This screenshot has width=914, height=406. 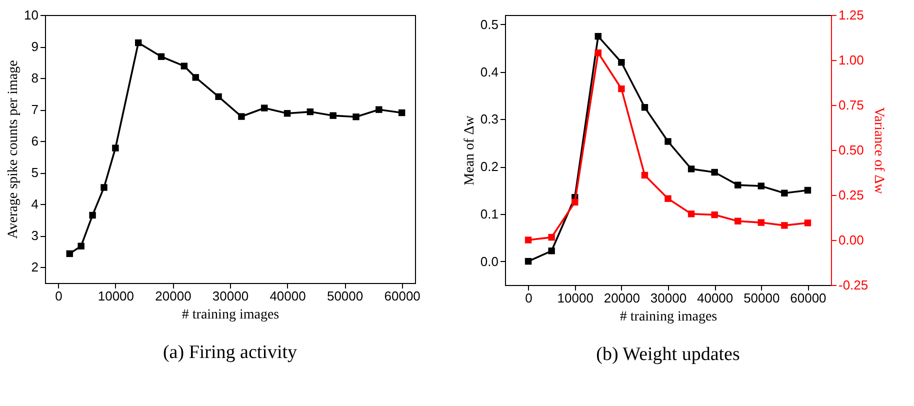 I want to click on y-axis-title: Average spike counts per image, so click(x=14, y=149).